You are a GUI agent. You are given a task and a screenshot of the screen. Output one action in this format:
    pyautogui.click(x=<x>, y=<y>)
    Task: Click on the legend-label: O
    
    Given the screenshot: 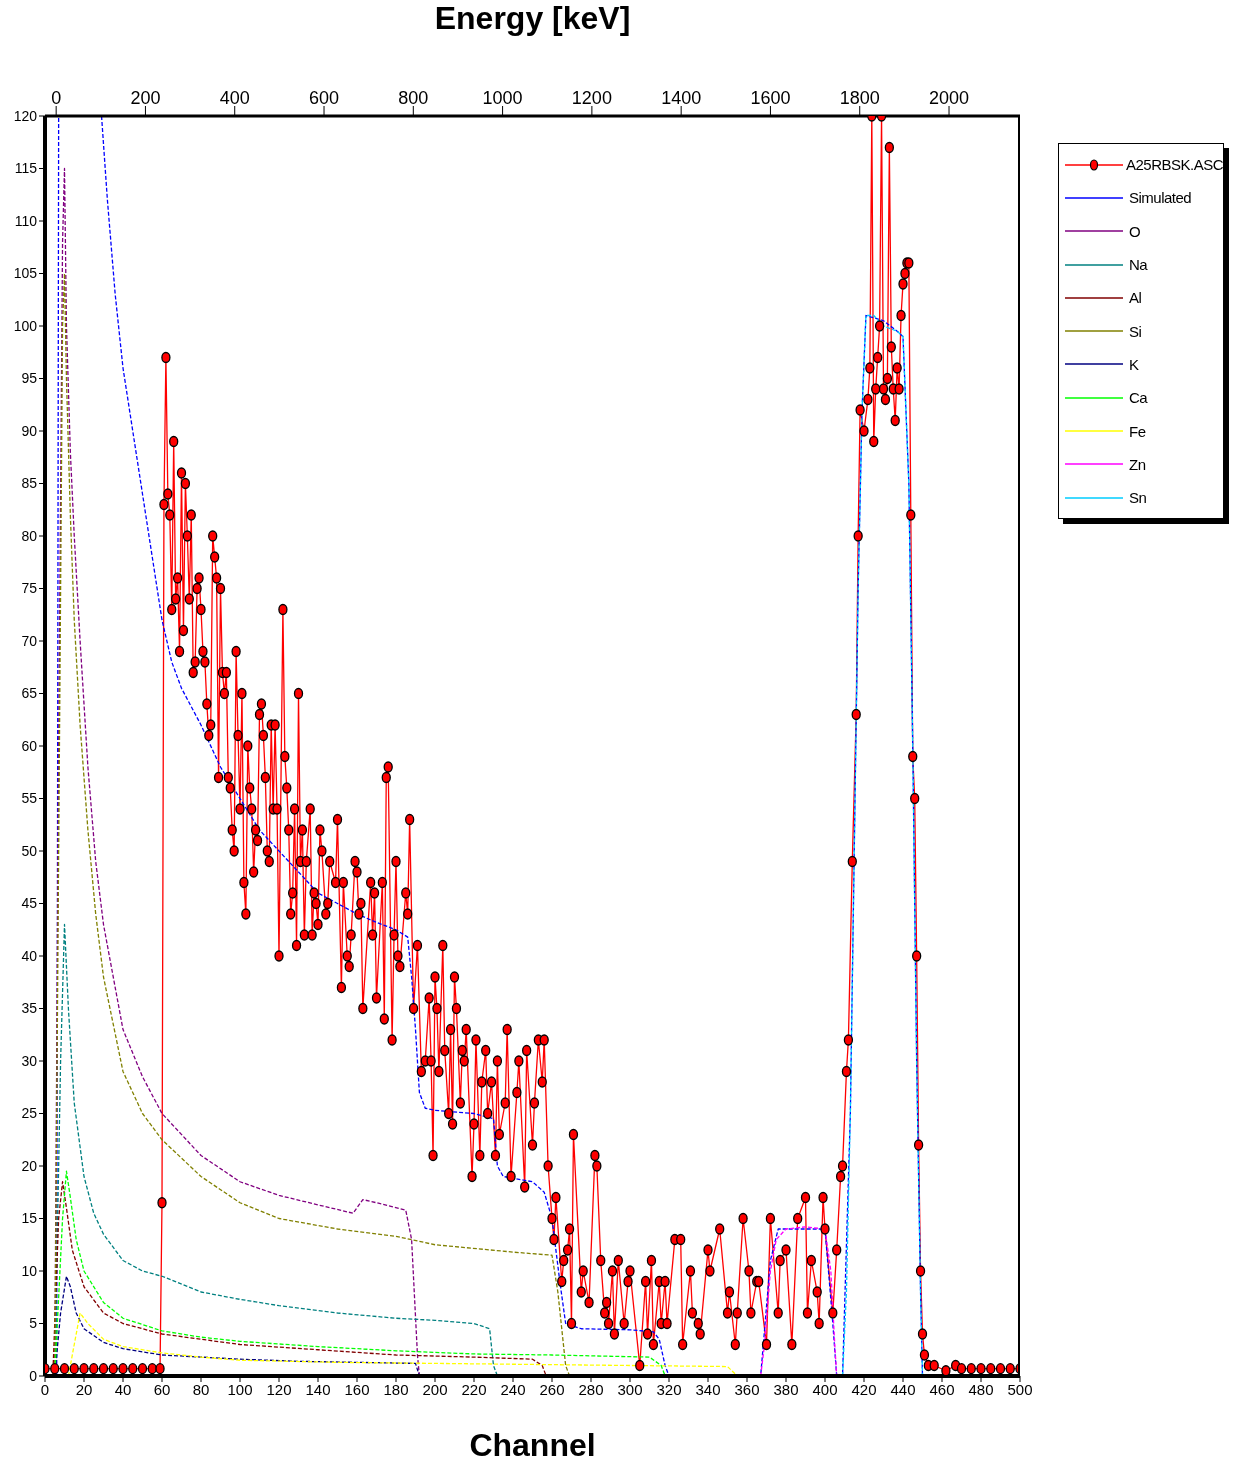 What is the action you would take?
    pyautogui.click(x=1135, y=231)
    